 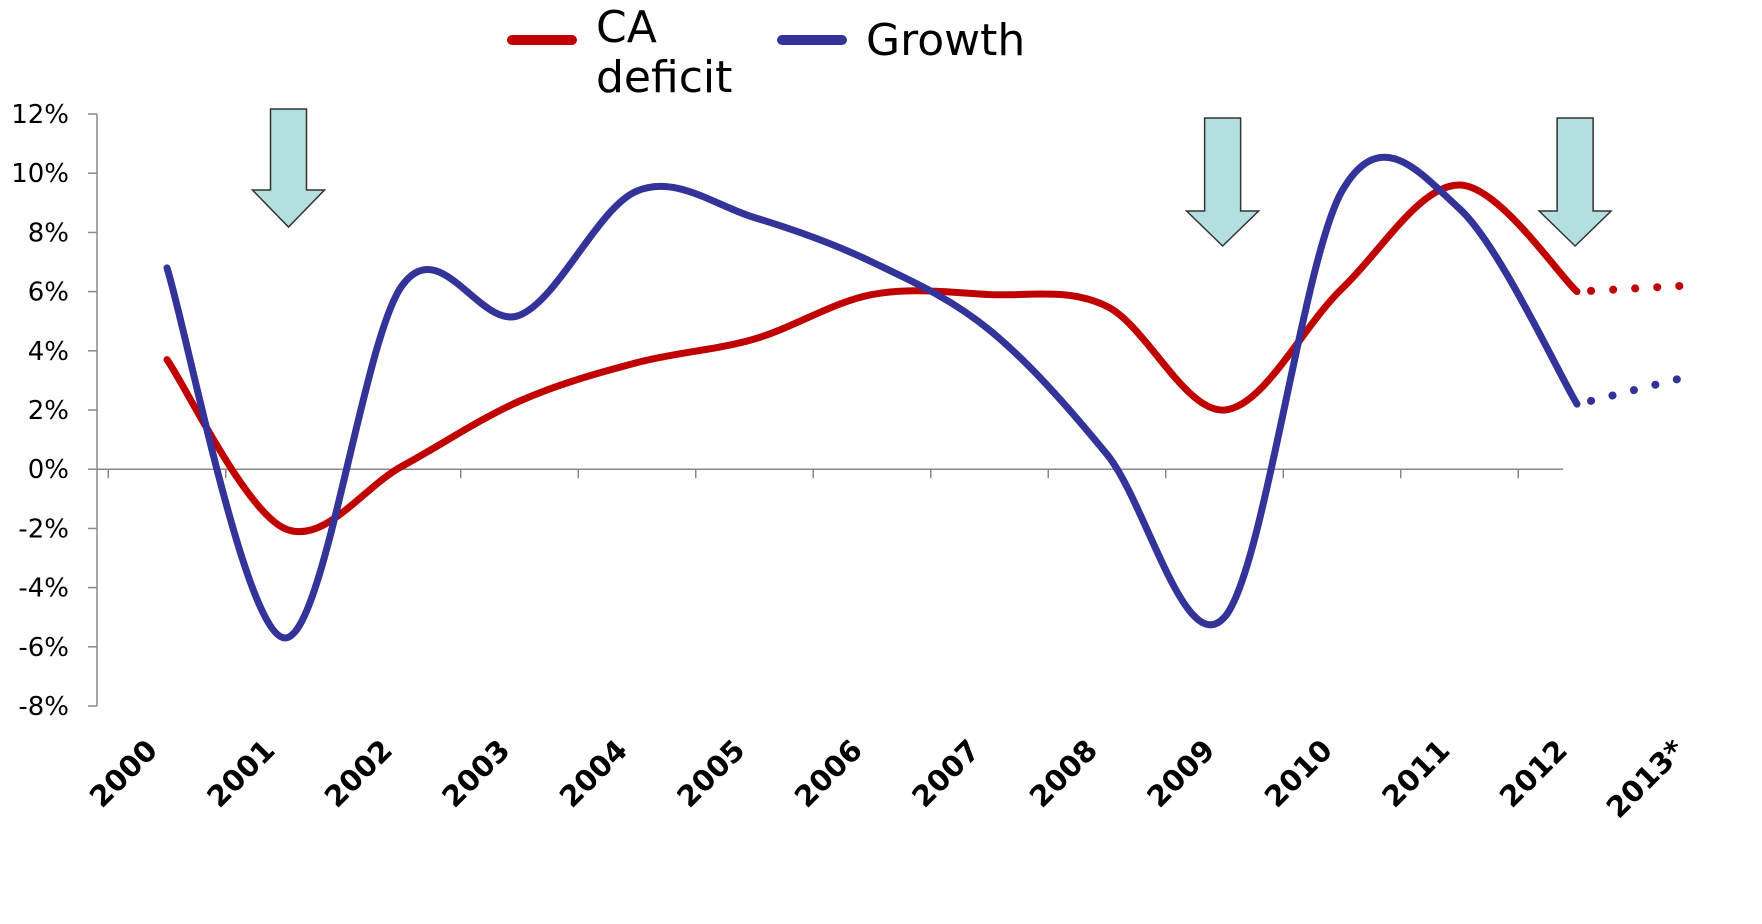 I want to click on x-tick-label: 2003, so click(x=475, y=773).